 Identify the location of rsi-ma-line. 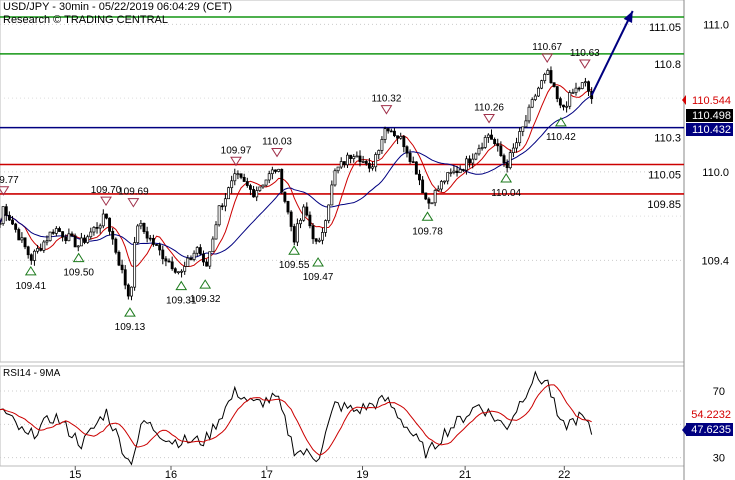
(296, 420).